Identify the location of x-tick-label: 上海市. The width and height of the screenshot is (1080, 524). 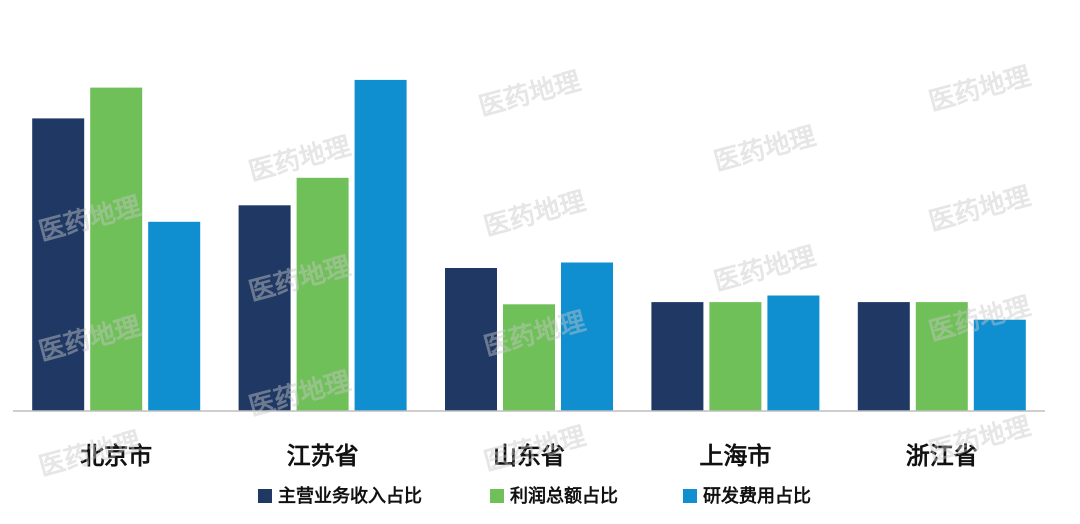
(735, 456).